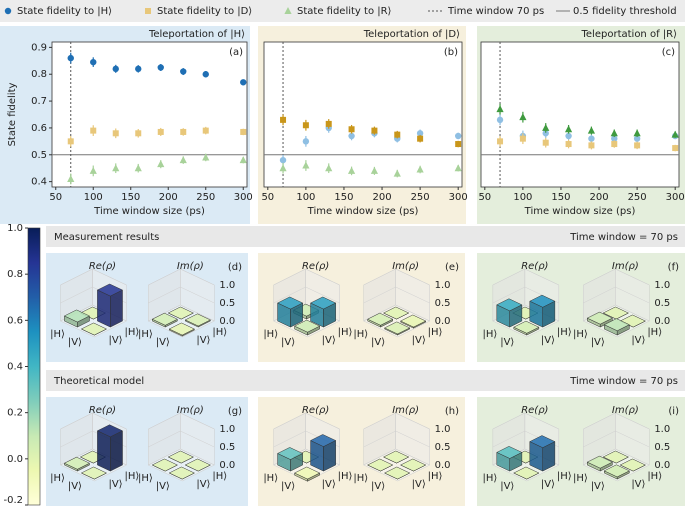 Image resolution: width=685 pixels, height=511 pixels. I want to click on x-tick-label: 100, so click(93, 197).